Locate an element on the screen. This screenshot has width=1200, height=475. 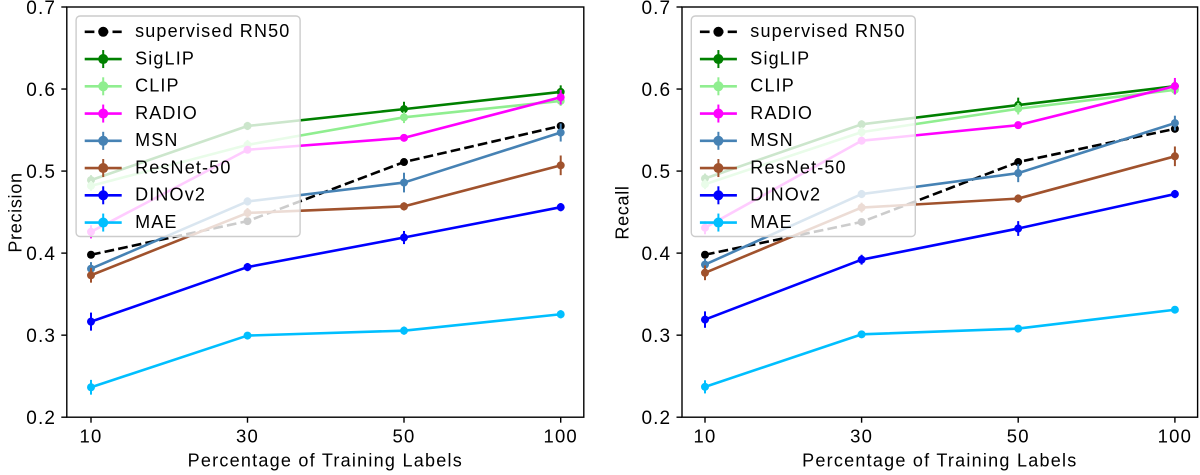
svg-text: Precision is located at coordinates (16, 212).